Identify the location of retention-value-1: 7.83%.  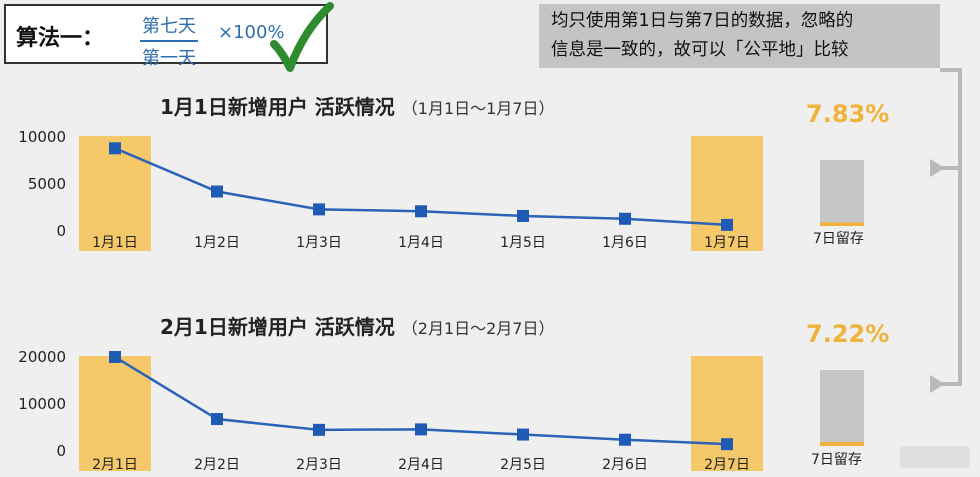
(847, 114).